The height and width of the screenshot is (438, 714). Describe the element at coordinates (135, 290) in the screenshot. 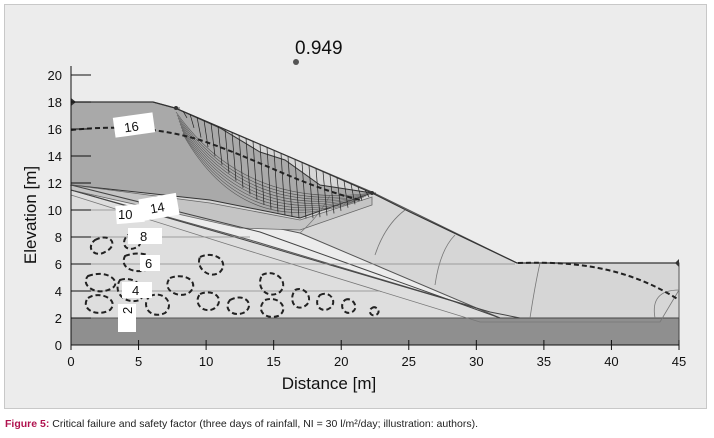

I see `contour-label: 4` at that location.